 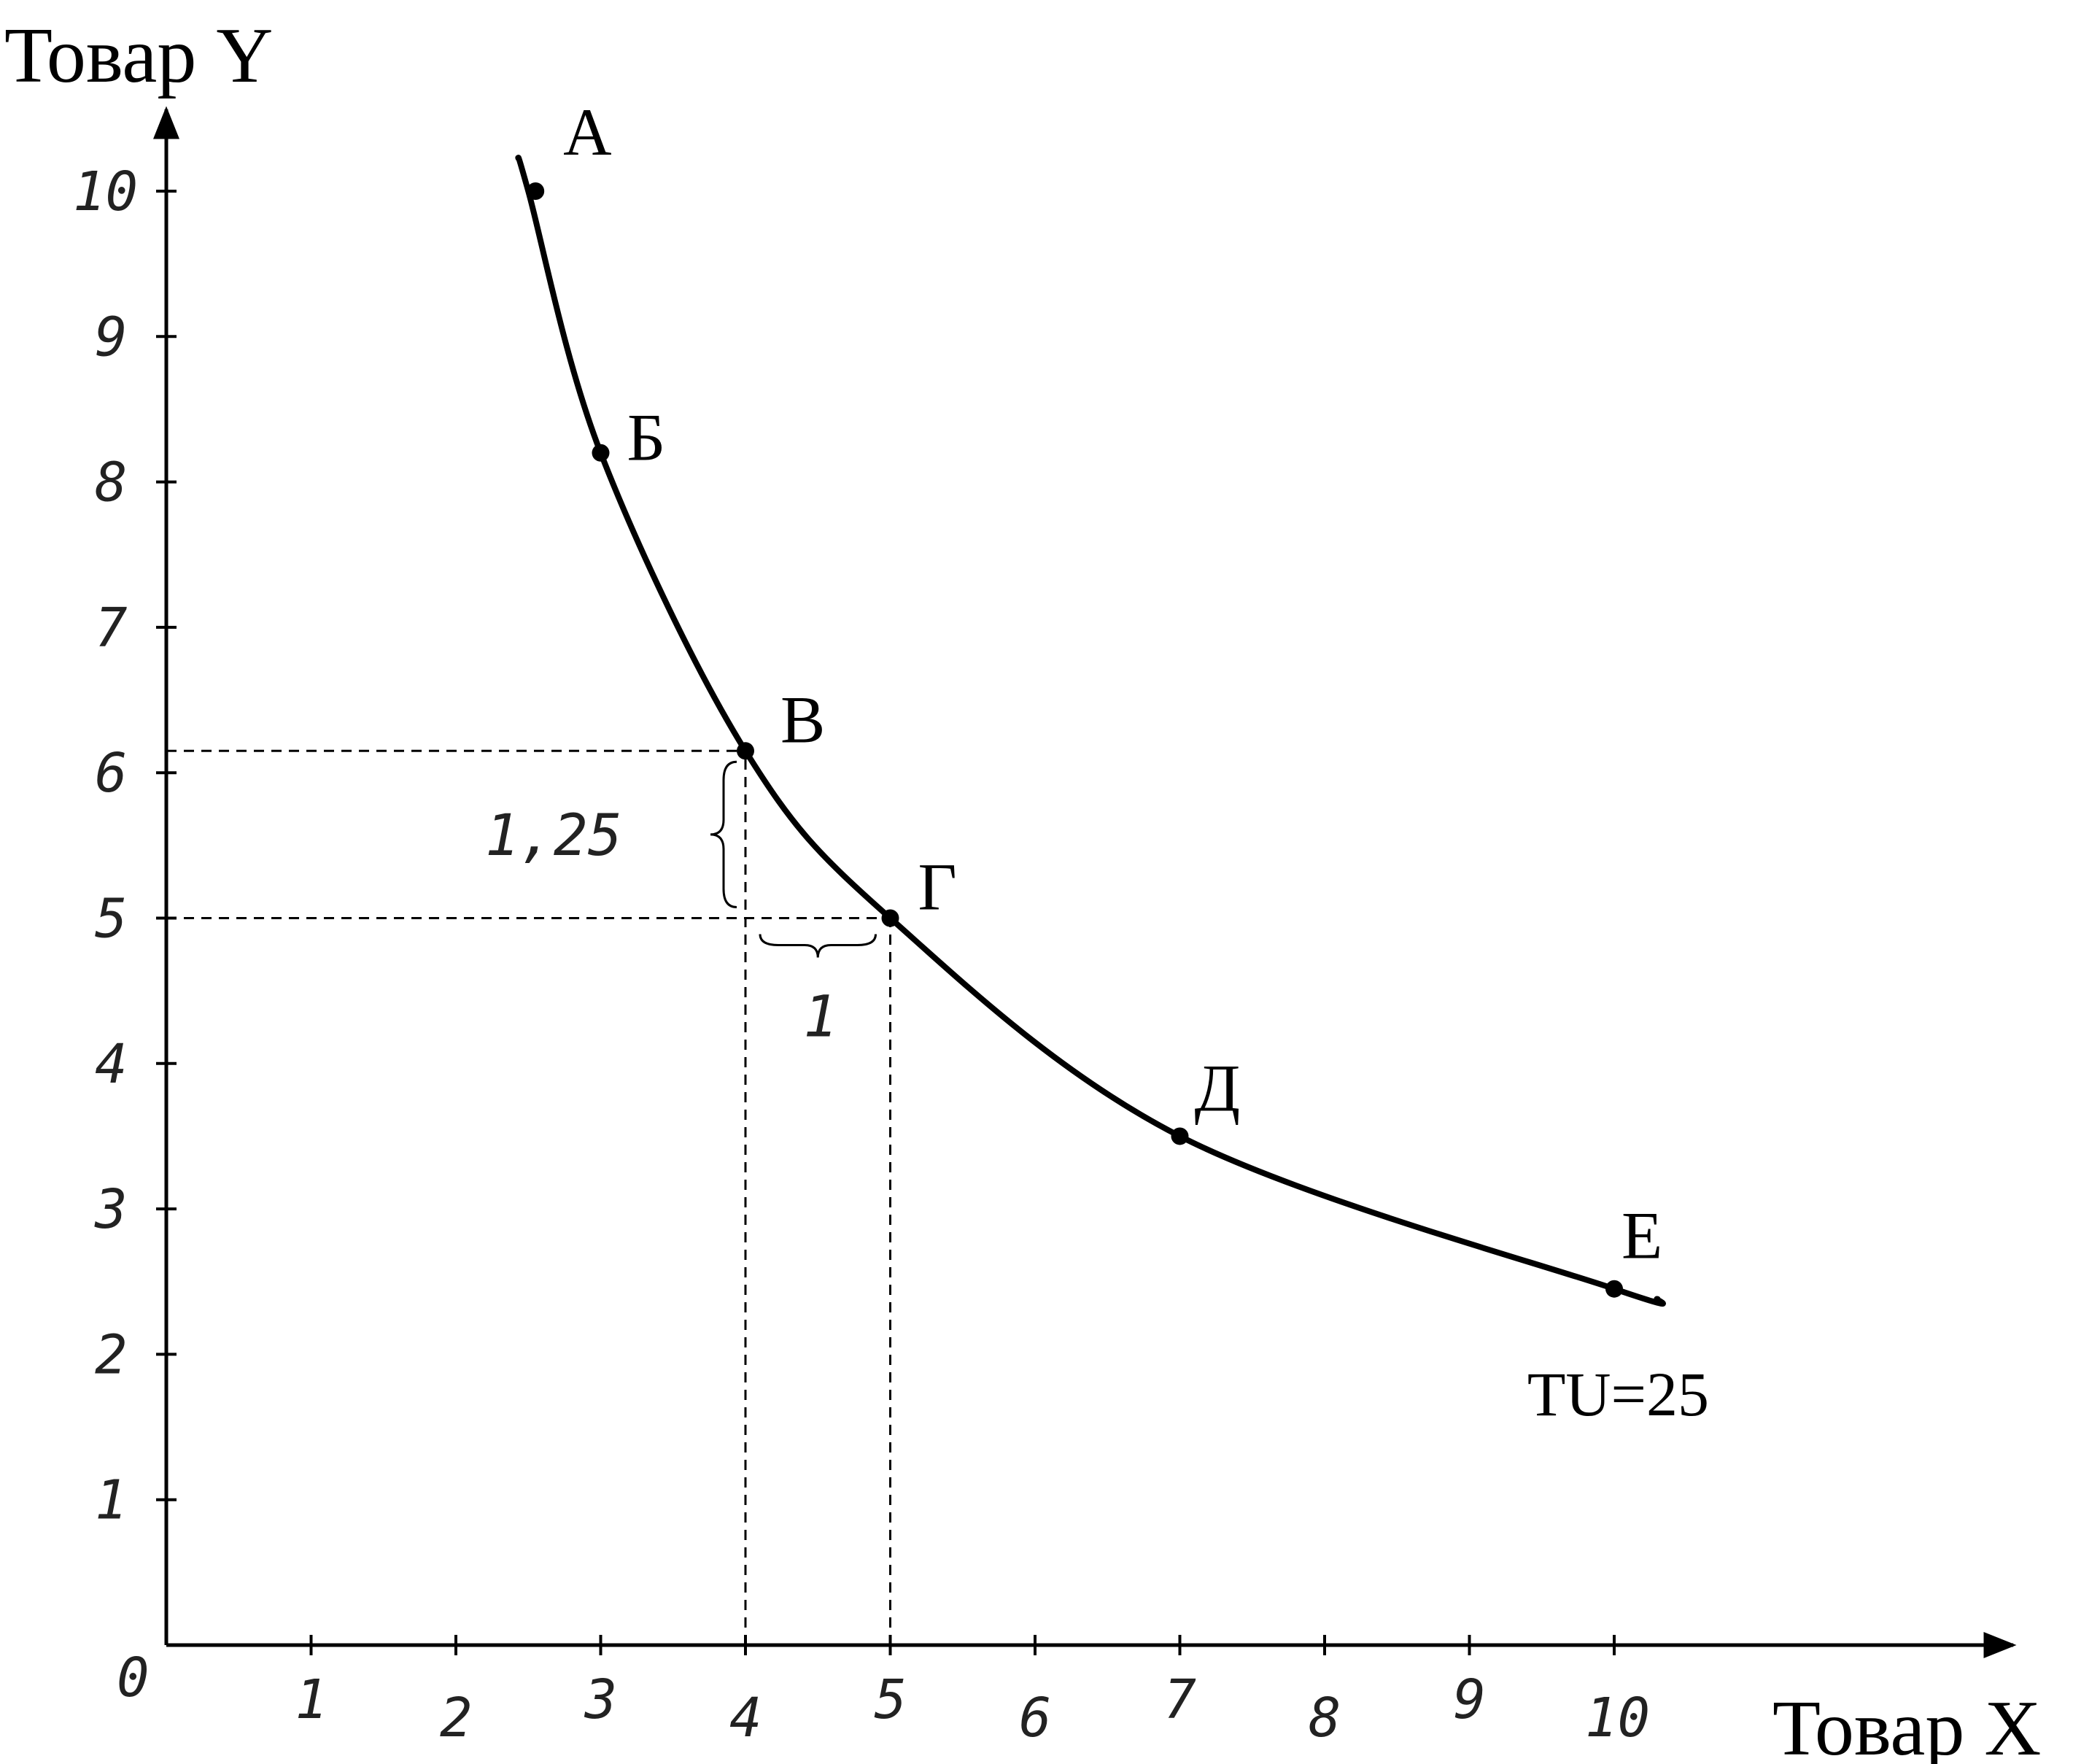 I want to click on origin-label: 0, so click(x=133, y=1678).